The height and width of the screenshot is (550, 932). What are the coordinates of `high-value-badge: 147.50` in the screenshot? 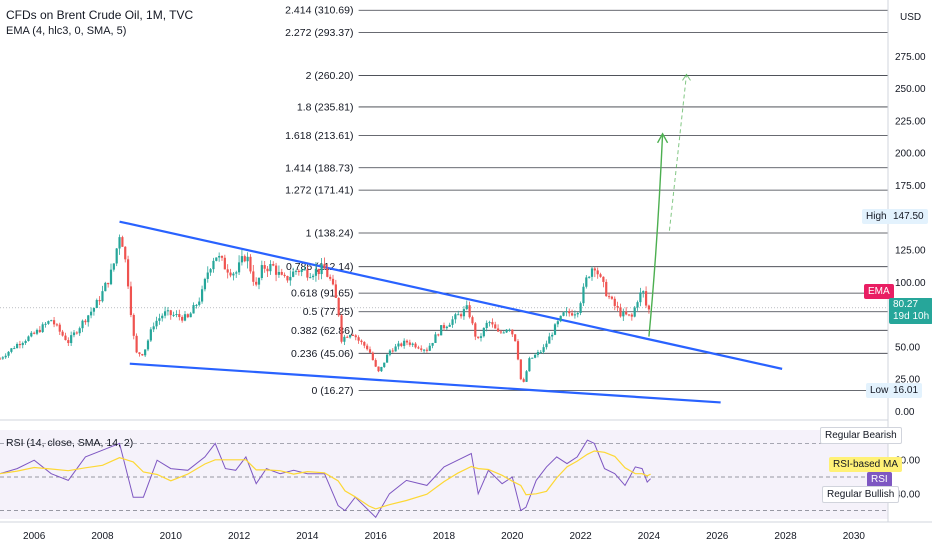 It's located at (908, 216).